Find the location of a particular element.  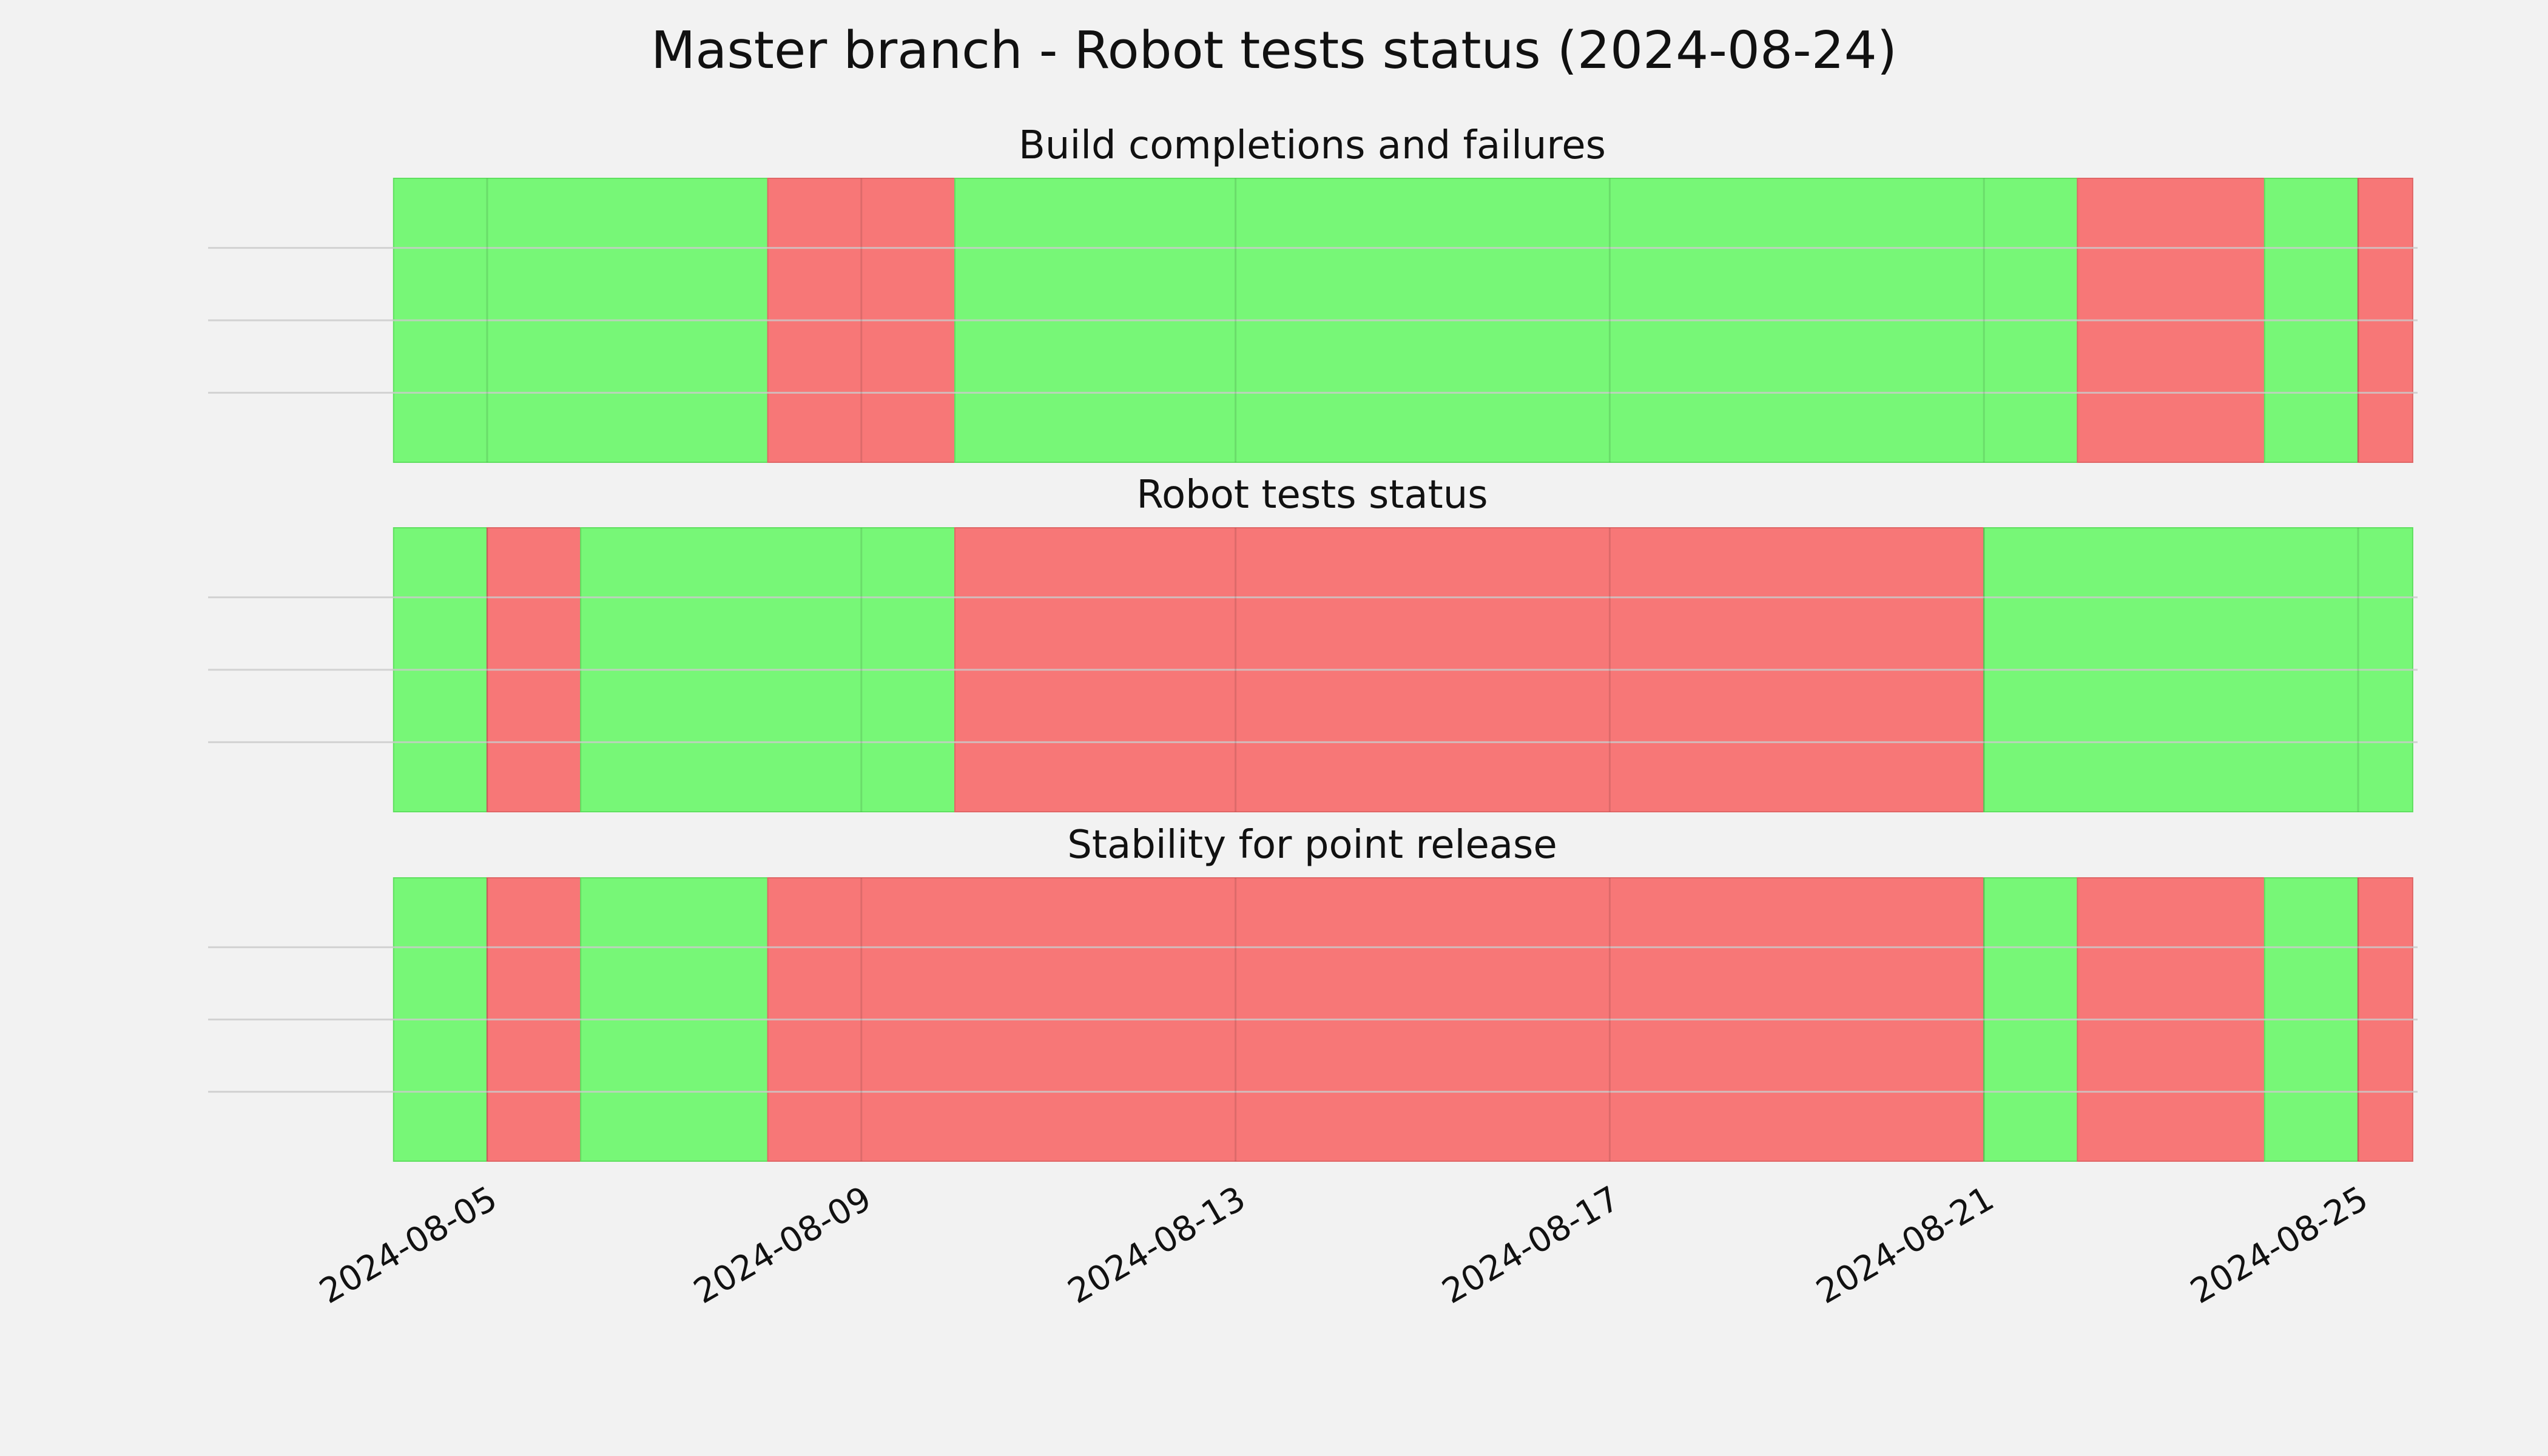

panel-title: Build completions and failures is located at coordinates (1312, 145).